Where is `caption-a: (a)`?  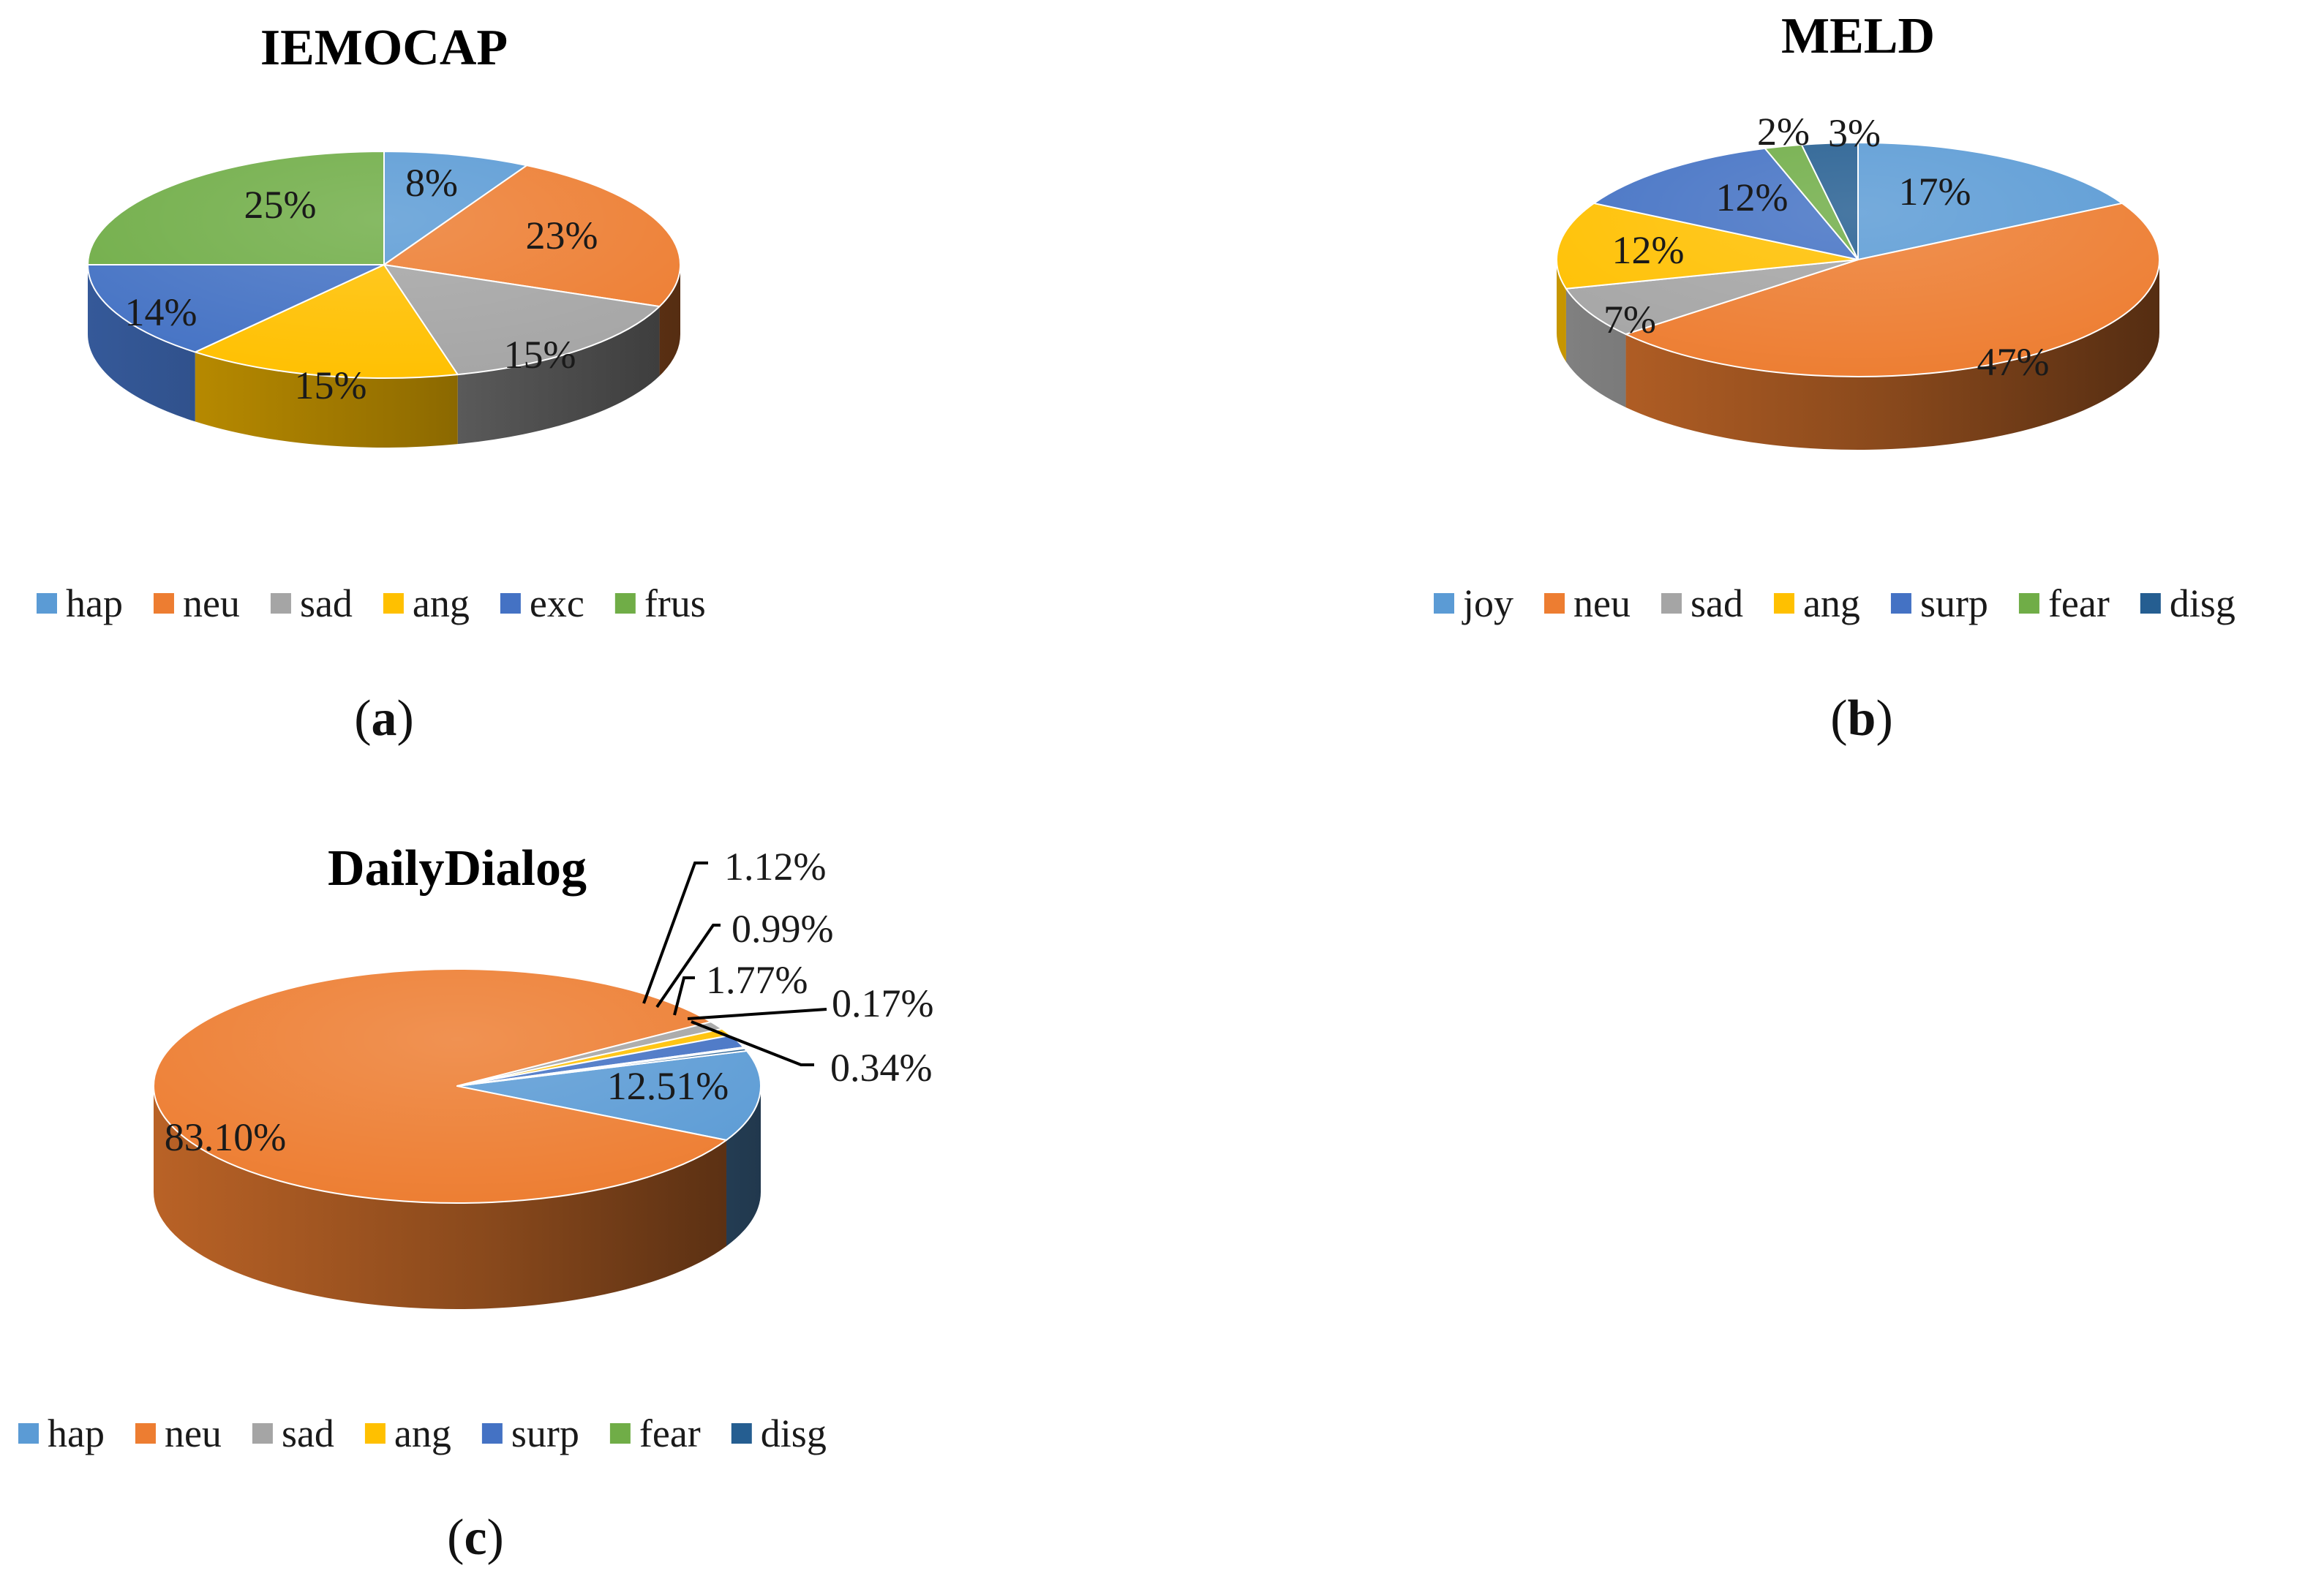
caption-a: (a) is located at coordinates (384, 718).